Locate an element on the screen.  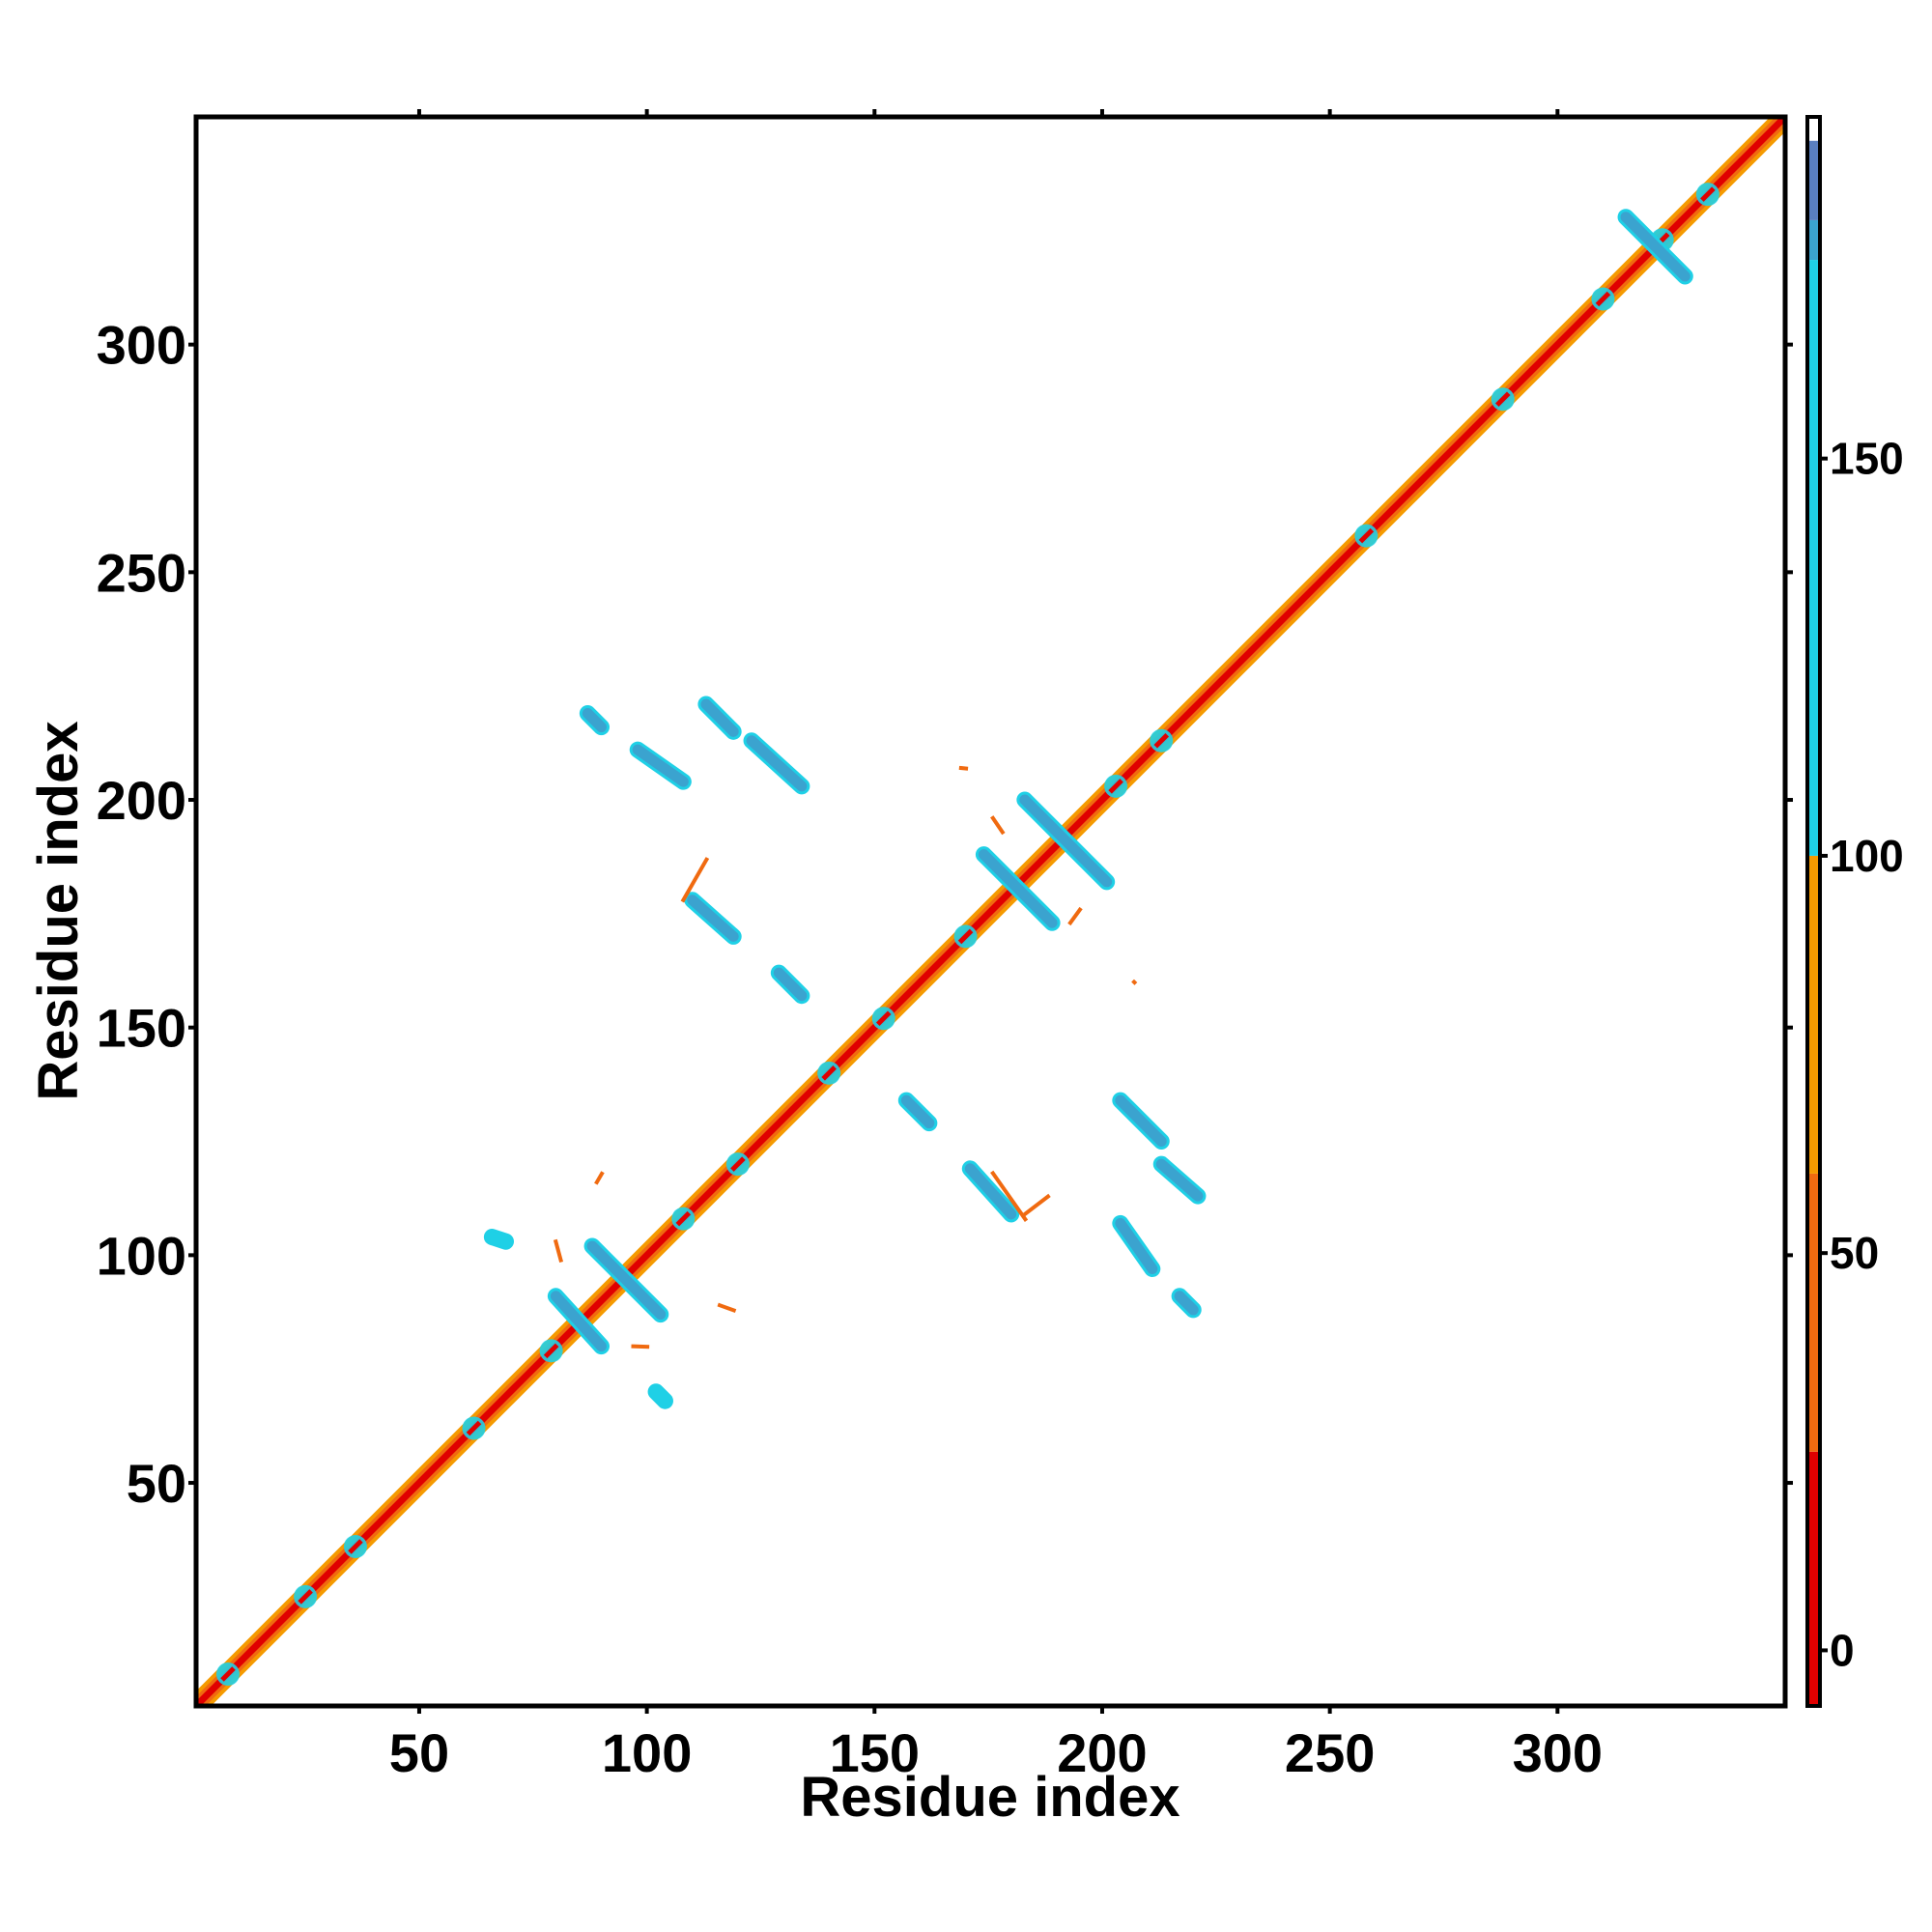
colorbar: 0 50 100 150 is located at coordinates (1854, 911).